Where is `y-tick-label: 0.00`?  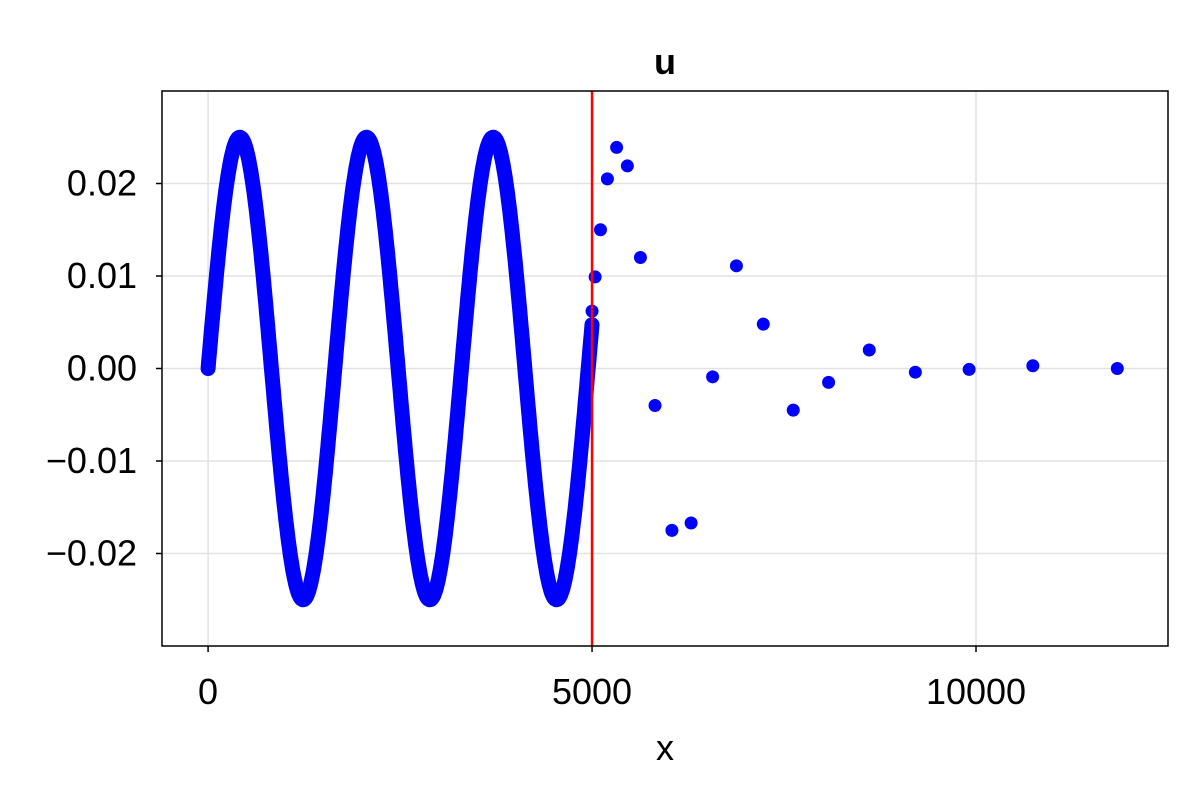
y-tick-label: 0.00 is located at coordinates (102, 368).